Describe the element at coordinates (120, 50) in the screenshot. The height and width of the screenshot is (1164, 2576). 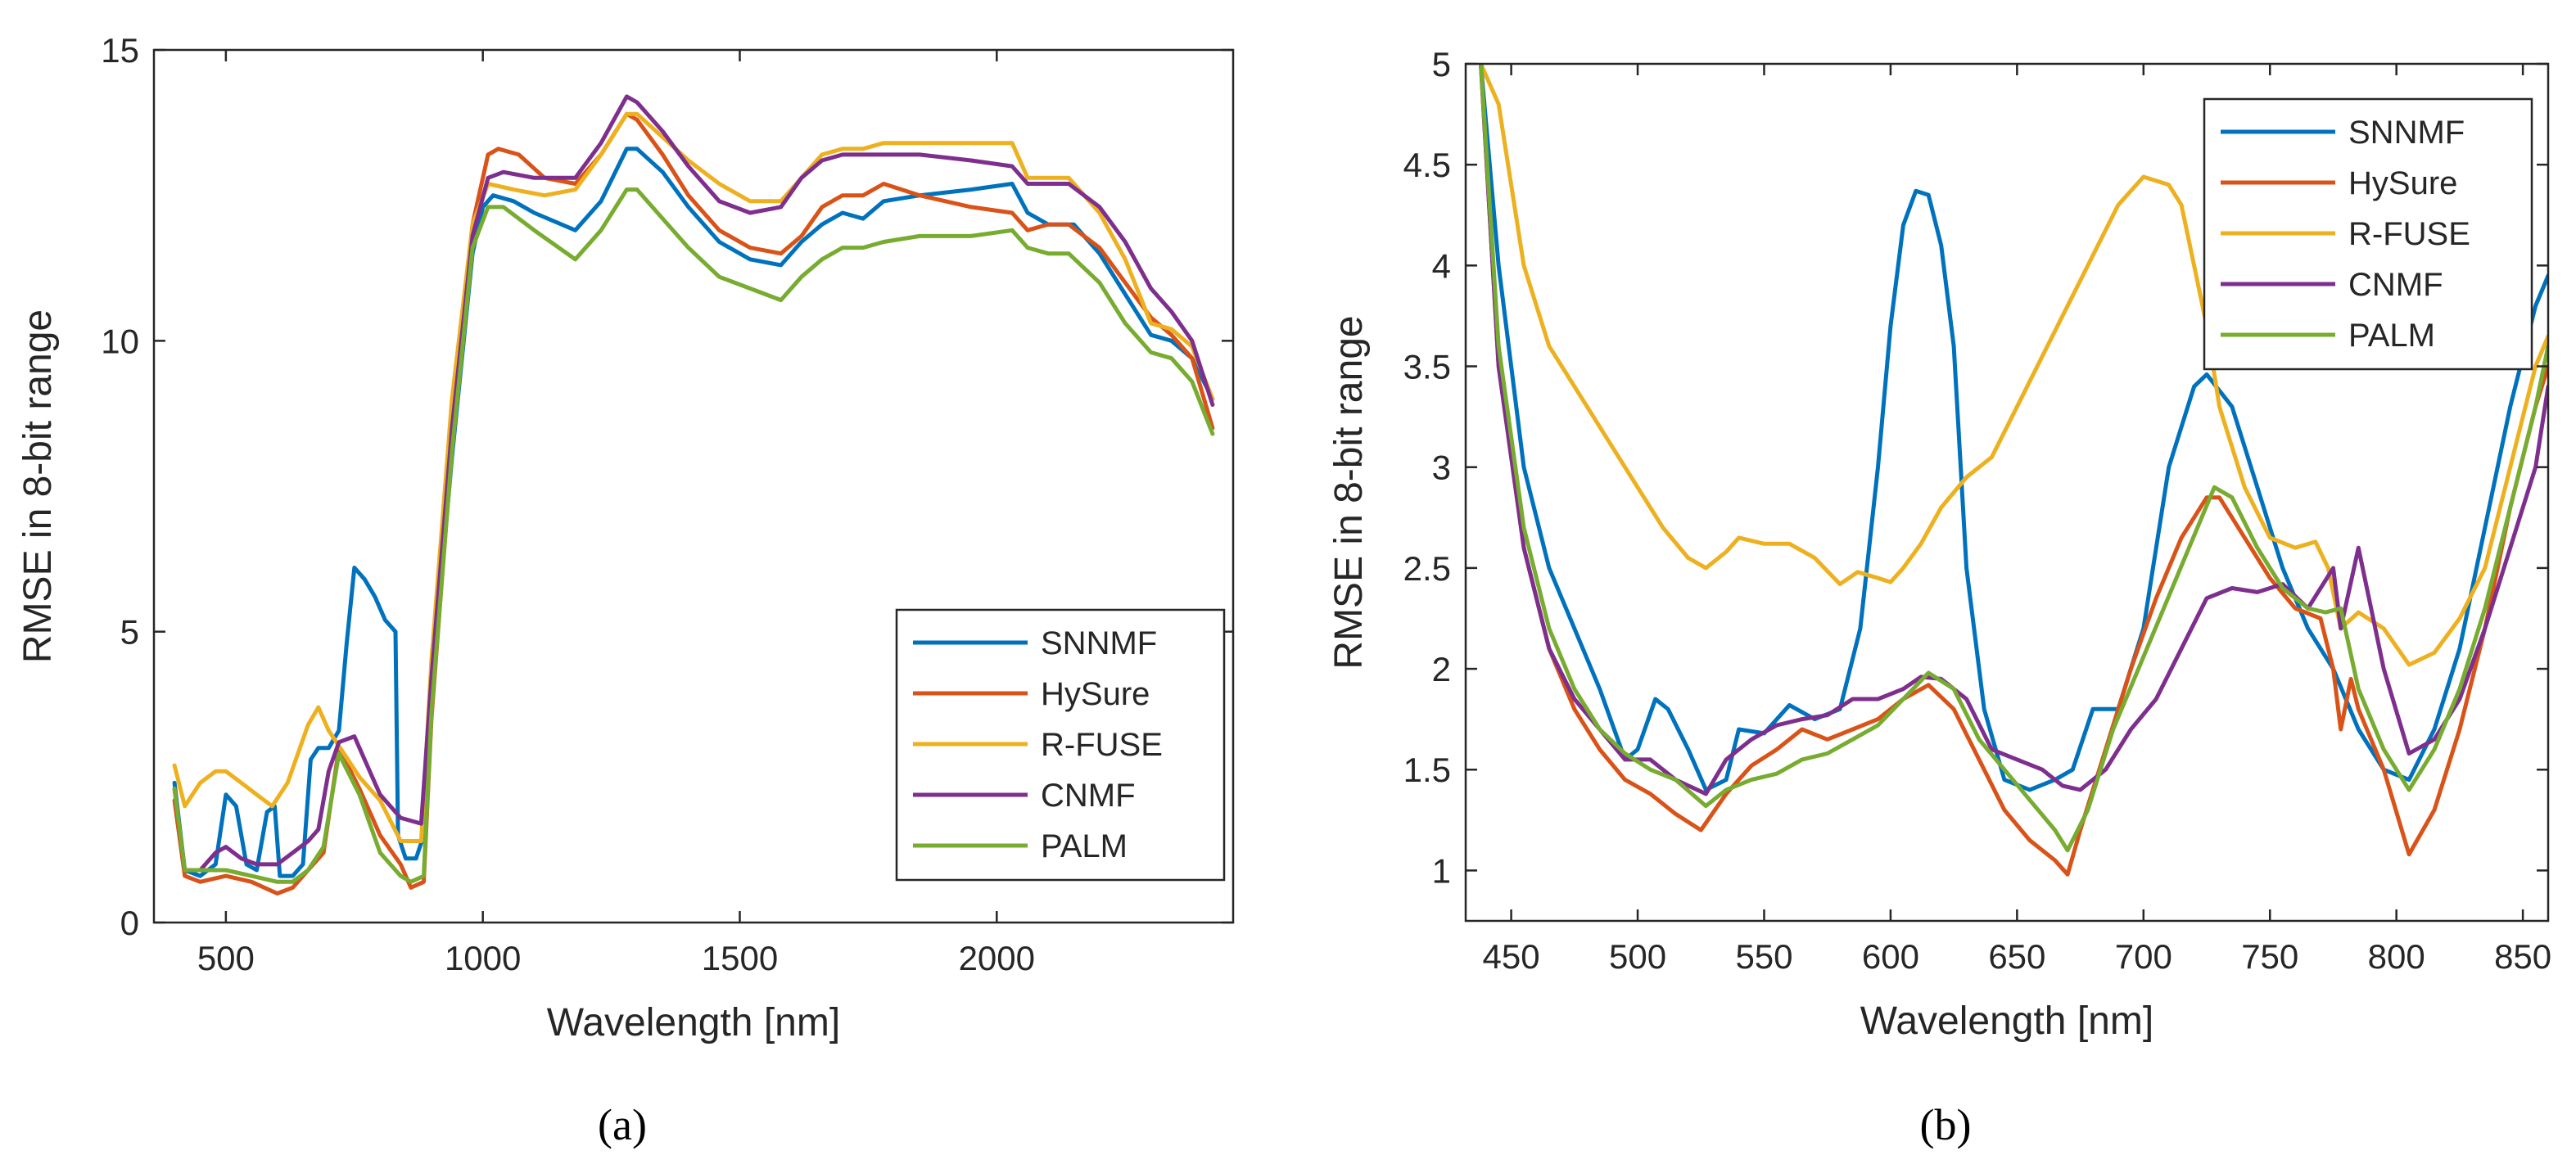
I see `y-tick-label: 15` at that location.